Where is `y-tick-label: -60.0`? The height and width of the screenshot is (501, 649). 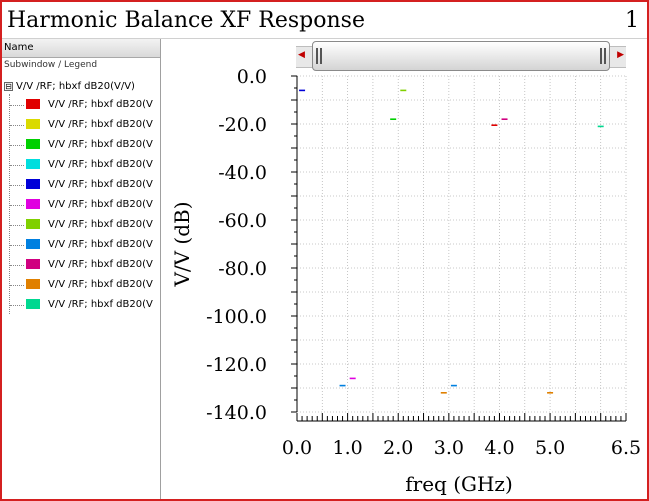 y-tick-label: -60.0 is located at coordinates (242, 221).